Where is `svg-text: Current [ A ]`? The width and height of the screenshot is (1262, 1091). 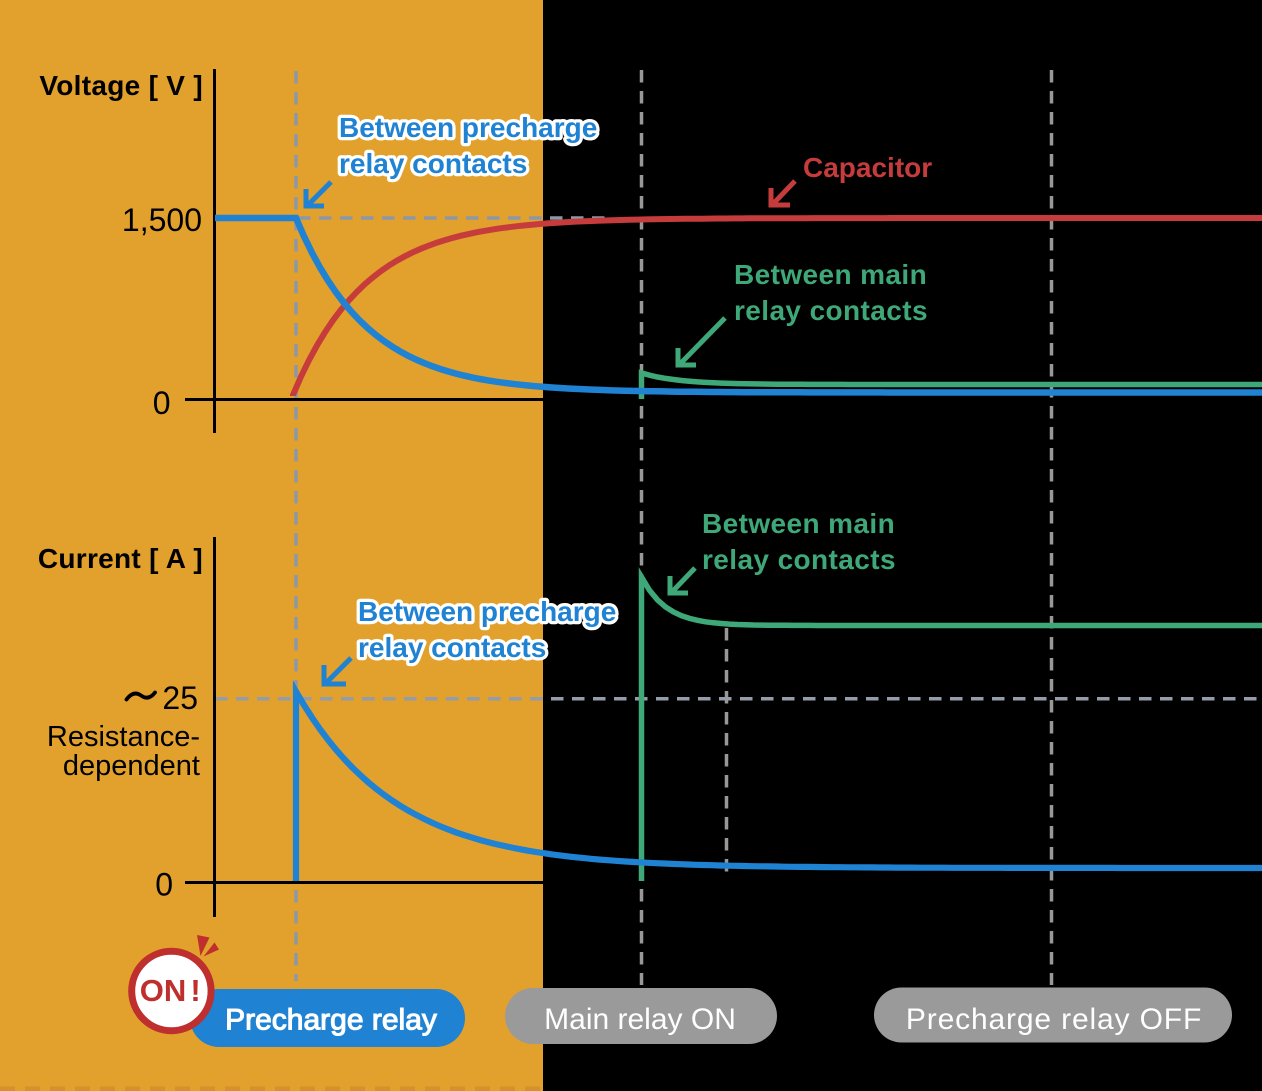 svg-text: Current [ A ] is located at coordinates (120, 558).